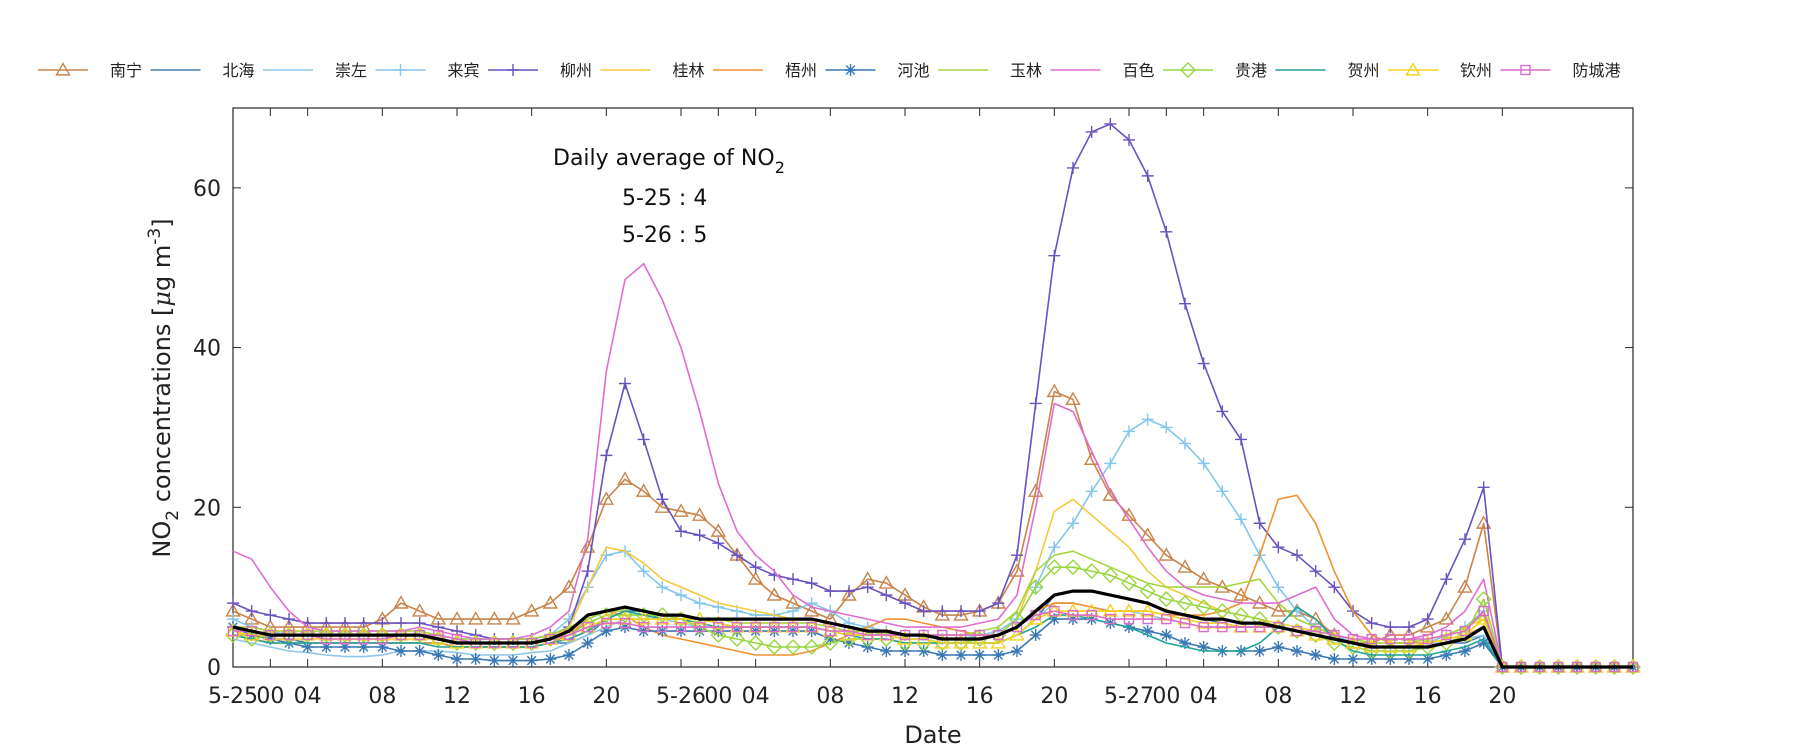  What do you see at coordinates (681, 696) in the screenshot?
I see `x-tick-label: 5-26` at bounding box center [681, 696].